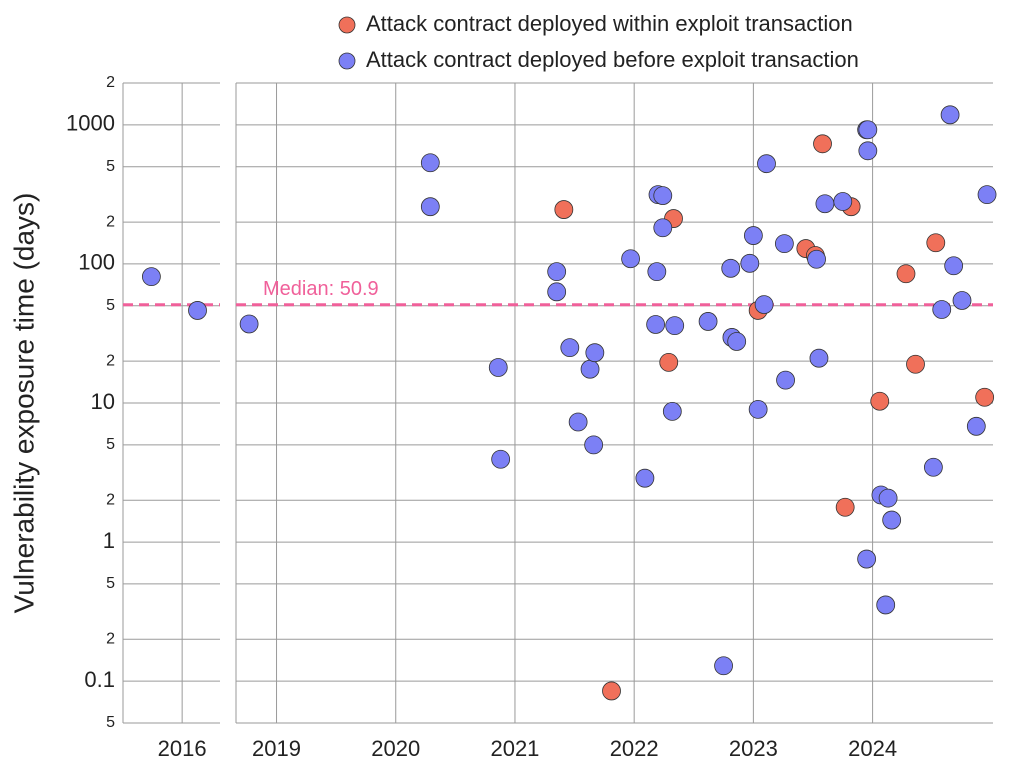 Image resolution: width=1024 pixels, height=768 pixels. Describe the element at coordinates (96, 262) in the screenshot. I see `y-tick-label: 100` at that location.